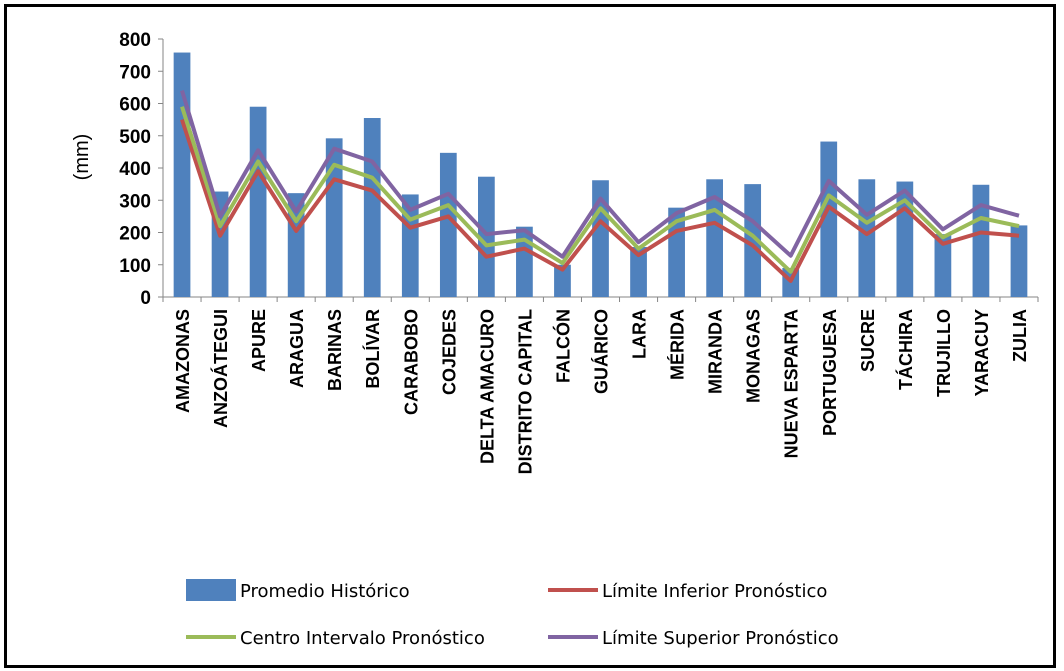  What do you see at coordinates (411, 362) in the screenshot?
I see `category-label: CARABOBO` at bounding box center [411, 362].